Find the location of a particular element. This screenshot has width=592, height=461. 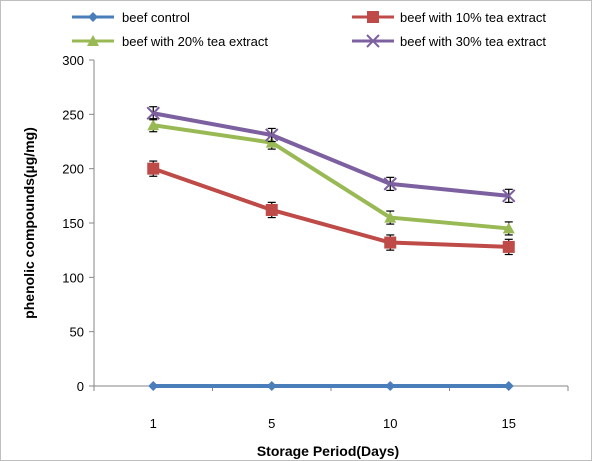

legend-entry-beef-control: beef control is located at coordinates (131, 17).